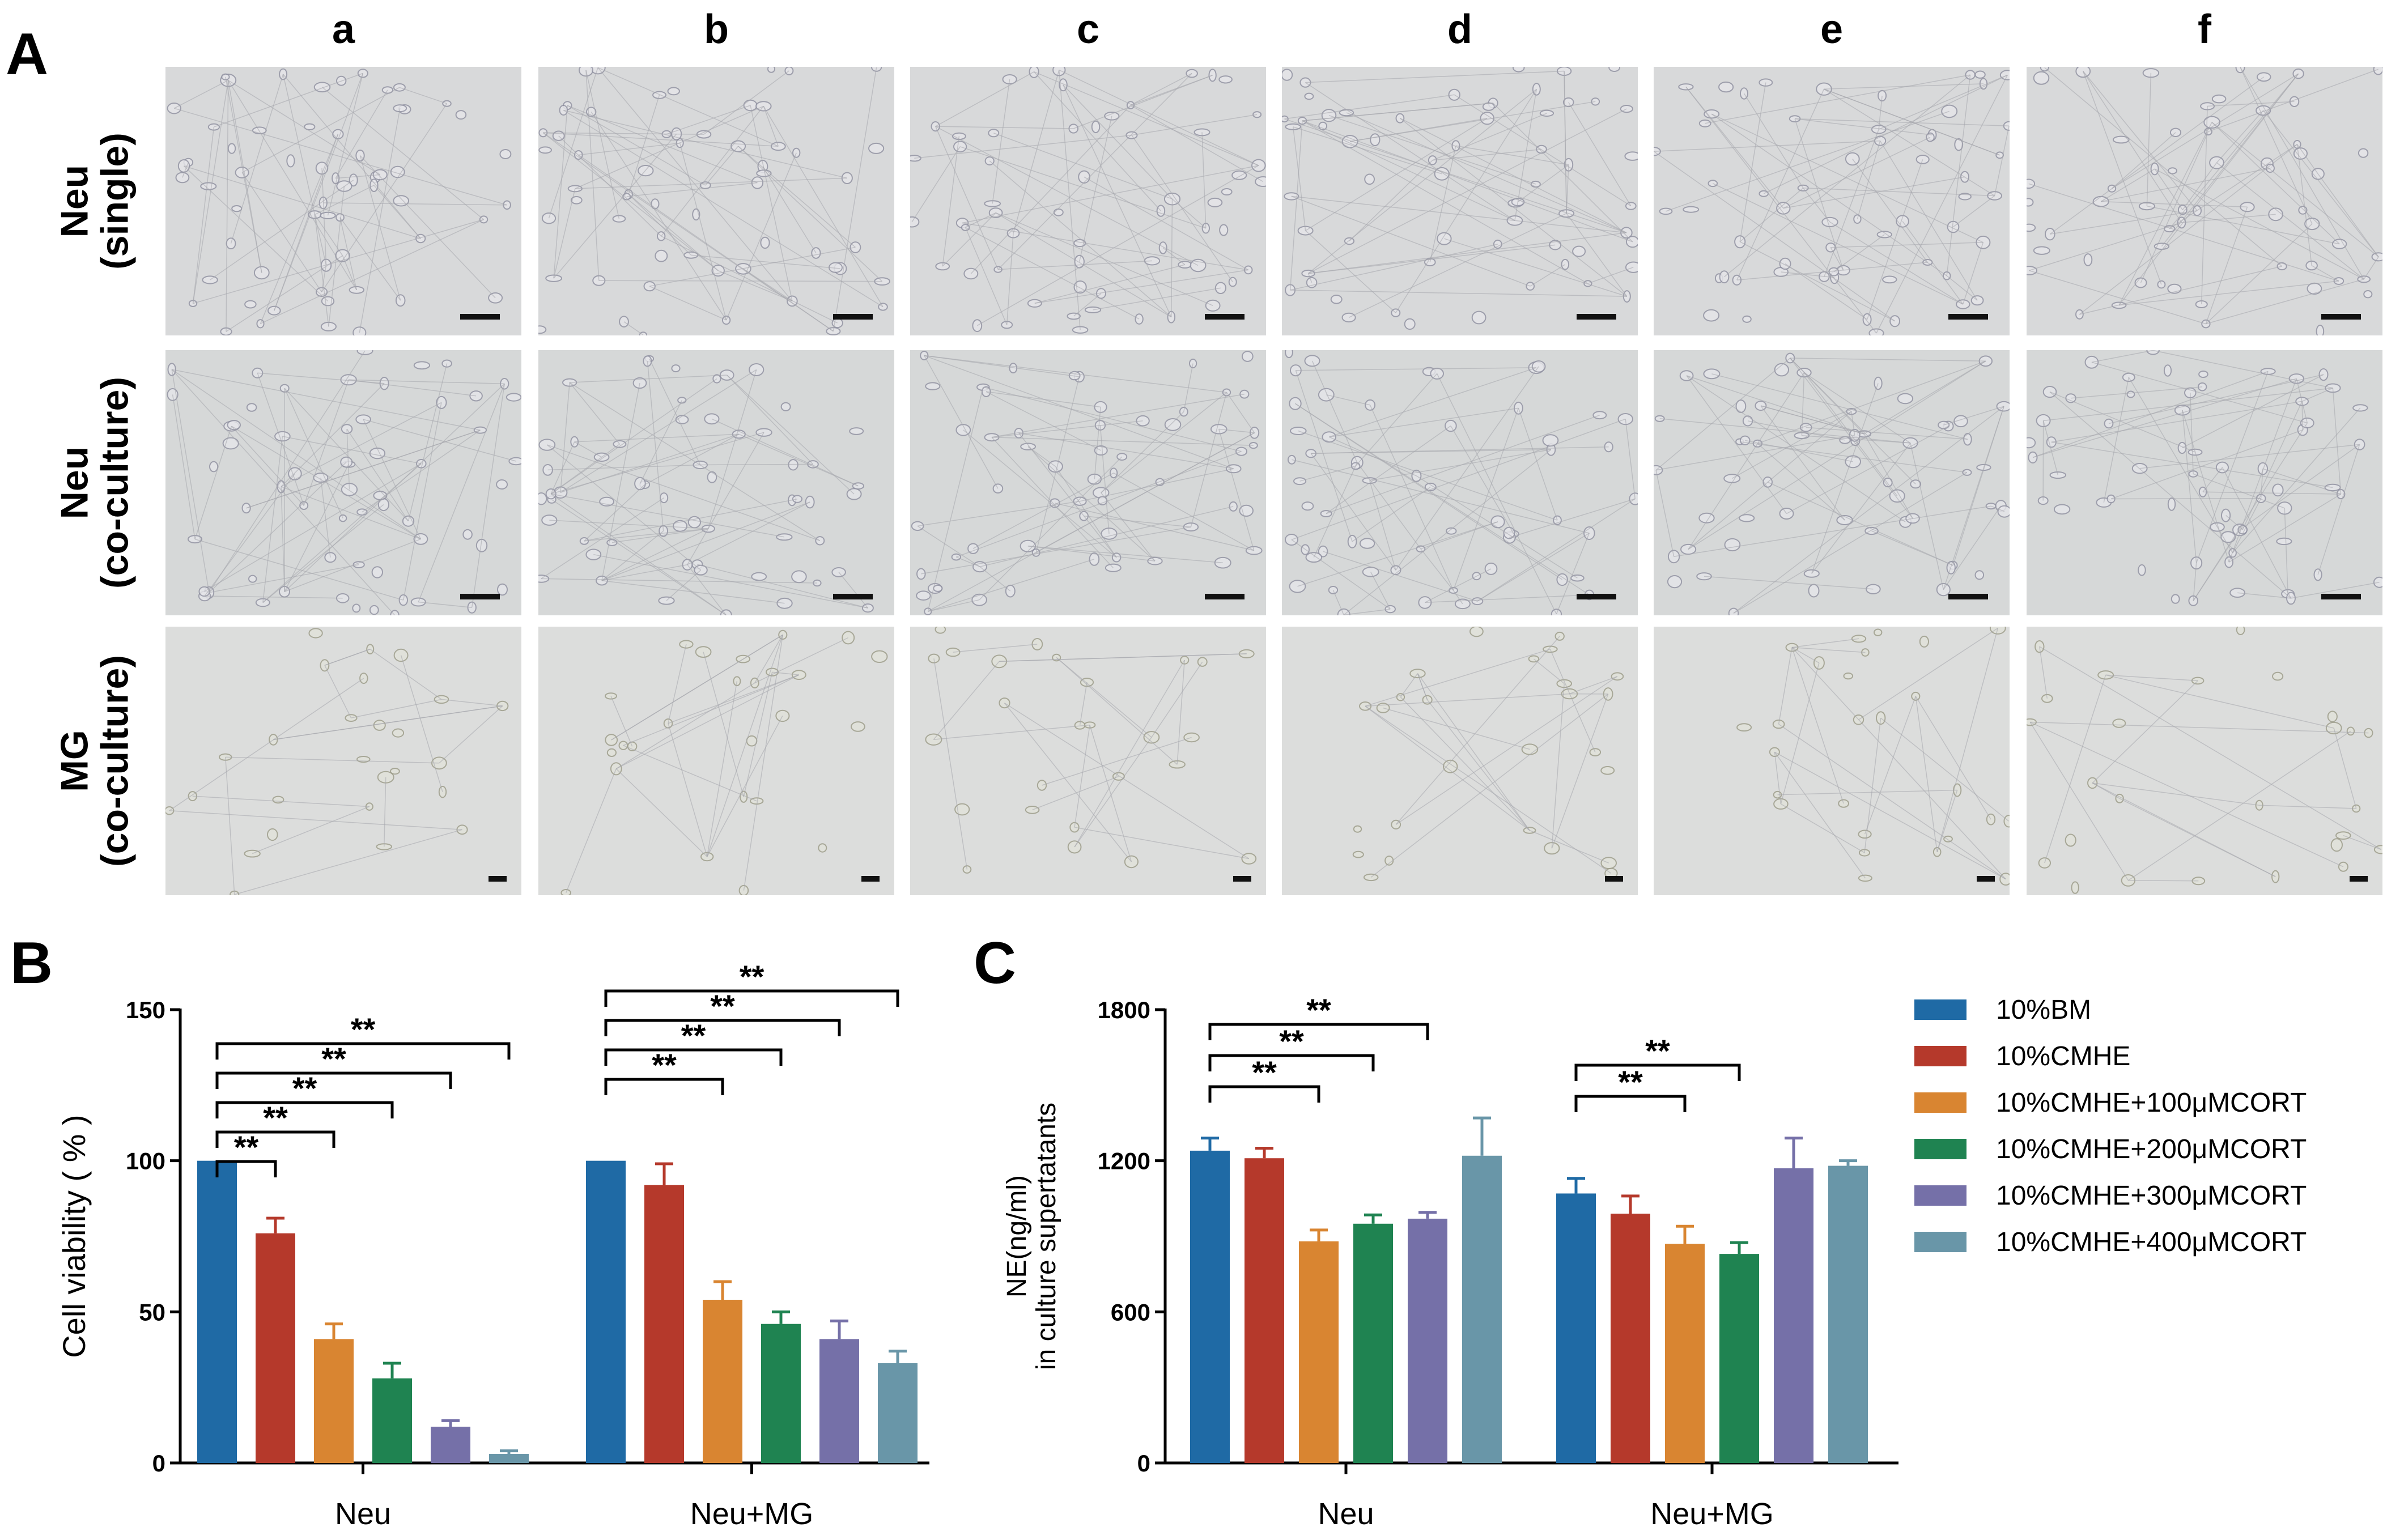 The width and height of the screenshot is (2387, 1540). Describe the element at coordinates (1046, 1236) in the screenshot. I see `y-axis-label-line2: in culture supertatants` at that location.